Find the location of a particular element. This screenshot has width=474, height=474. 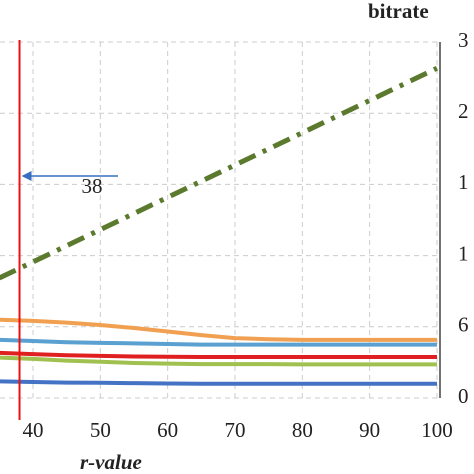

x-tick-label: 40 is located at coordinates (32, 430).